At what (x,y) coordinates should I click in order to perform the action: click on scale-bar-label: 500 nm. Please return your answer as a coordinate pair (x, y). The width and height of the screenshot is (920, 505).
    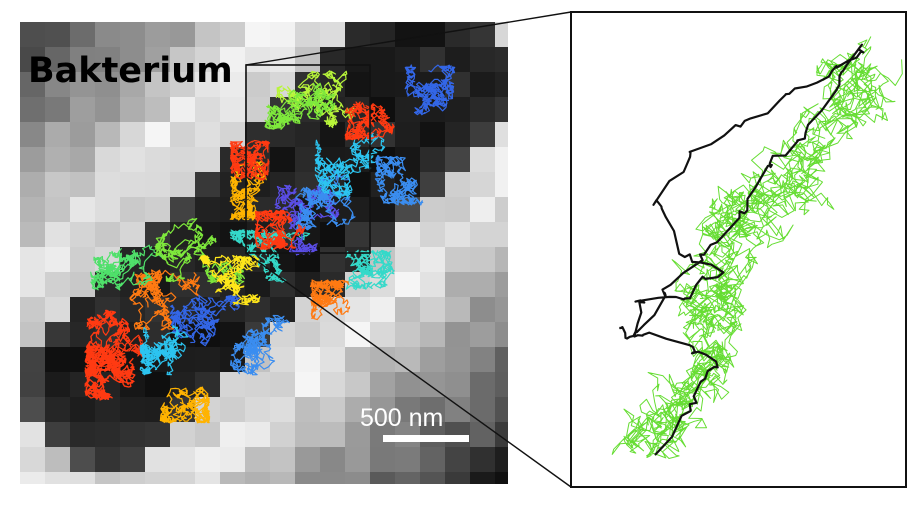
    Looking at the image, I should click on (401, 418).